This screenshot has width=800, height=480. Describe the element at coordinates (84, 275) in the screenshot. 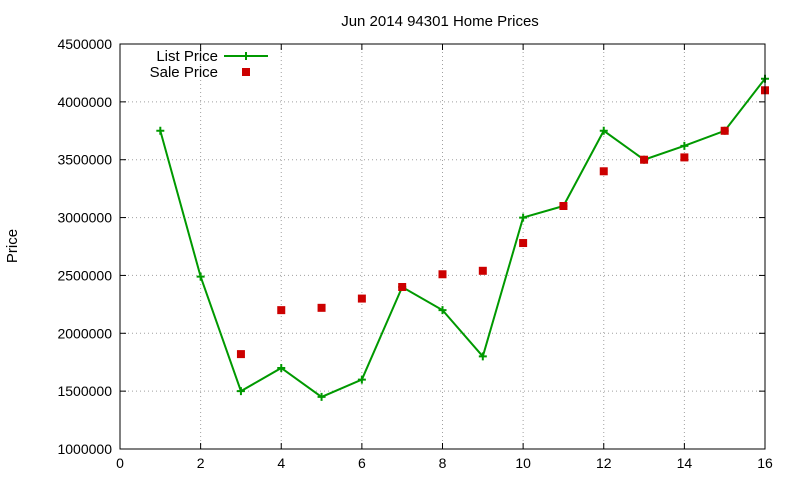

I see `y-tick-label: 2500000` at that location.